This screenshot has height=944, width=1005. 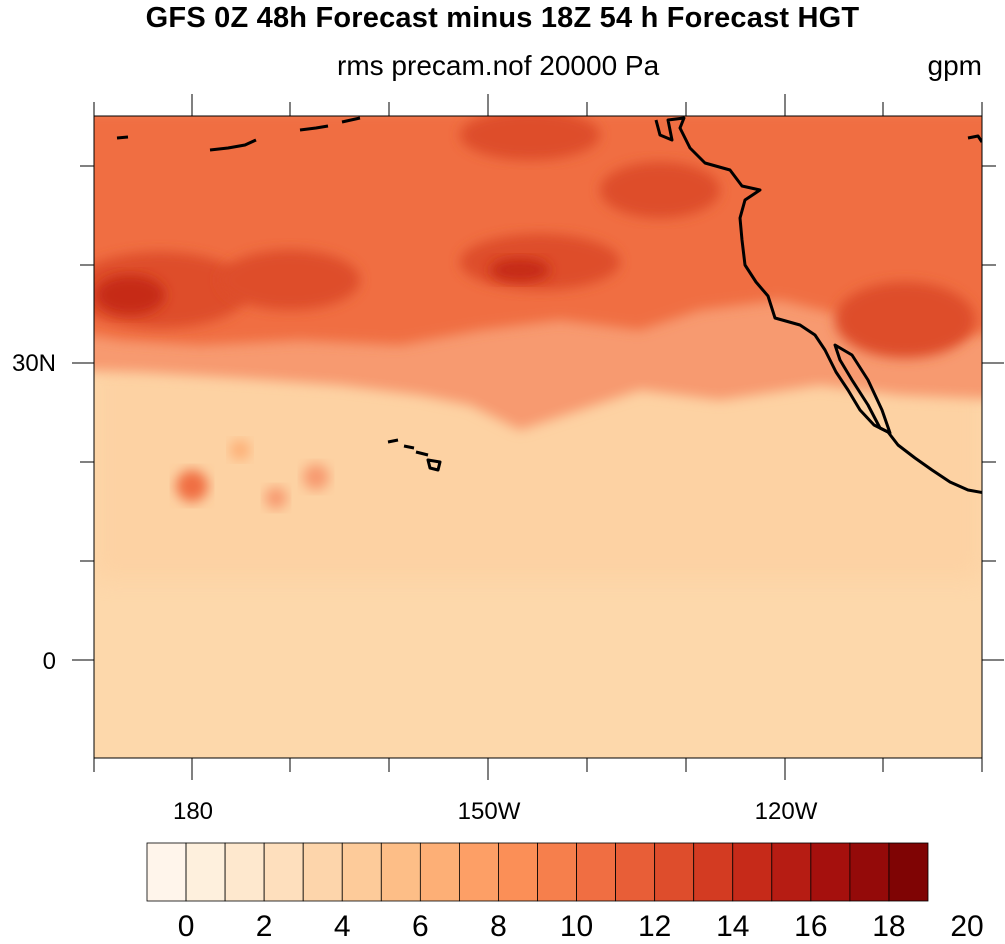 I want to click on max-region-north, so click(x=530, y=138).